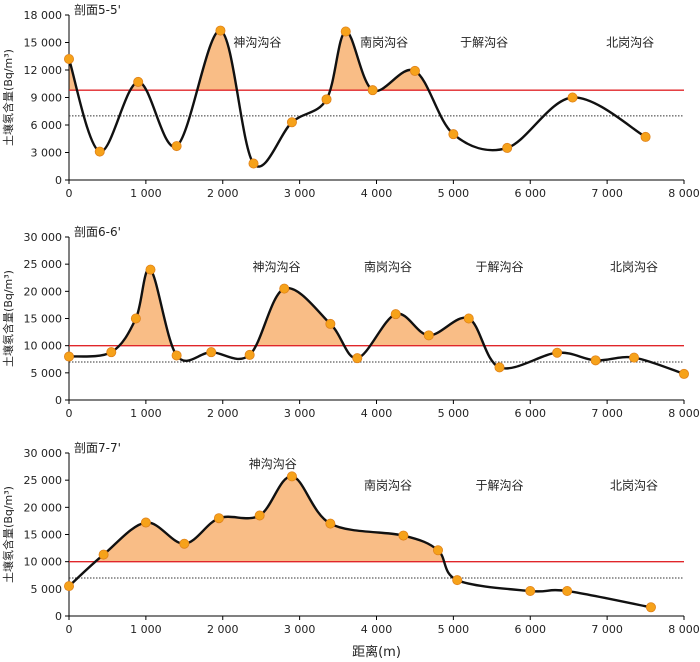 The width and height of the screenshot is (700, 662). Describe the element at coordinates (376, 652) in the screenshot. I see `x-axis-label: 距离(m)` at that location.